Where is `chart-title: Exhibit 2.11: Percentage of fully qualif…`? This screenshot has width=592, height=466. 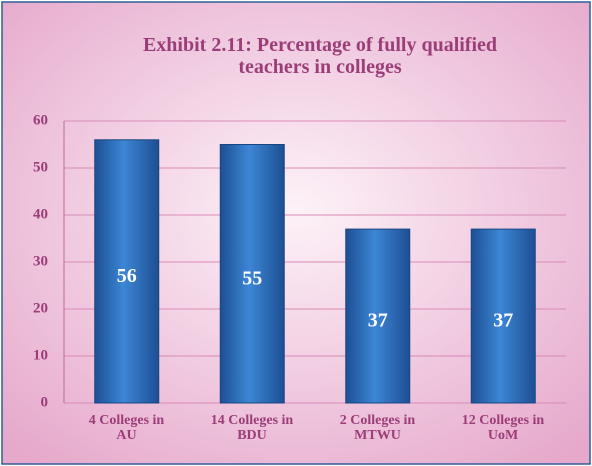 chart-title: Exhibit 2.11: Percentage of fully qualif… is located at coordinates (320, 56).